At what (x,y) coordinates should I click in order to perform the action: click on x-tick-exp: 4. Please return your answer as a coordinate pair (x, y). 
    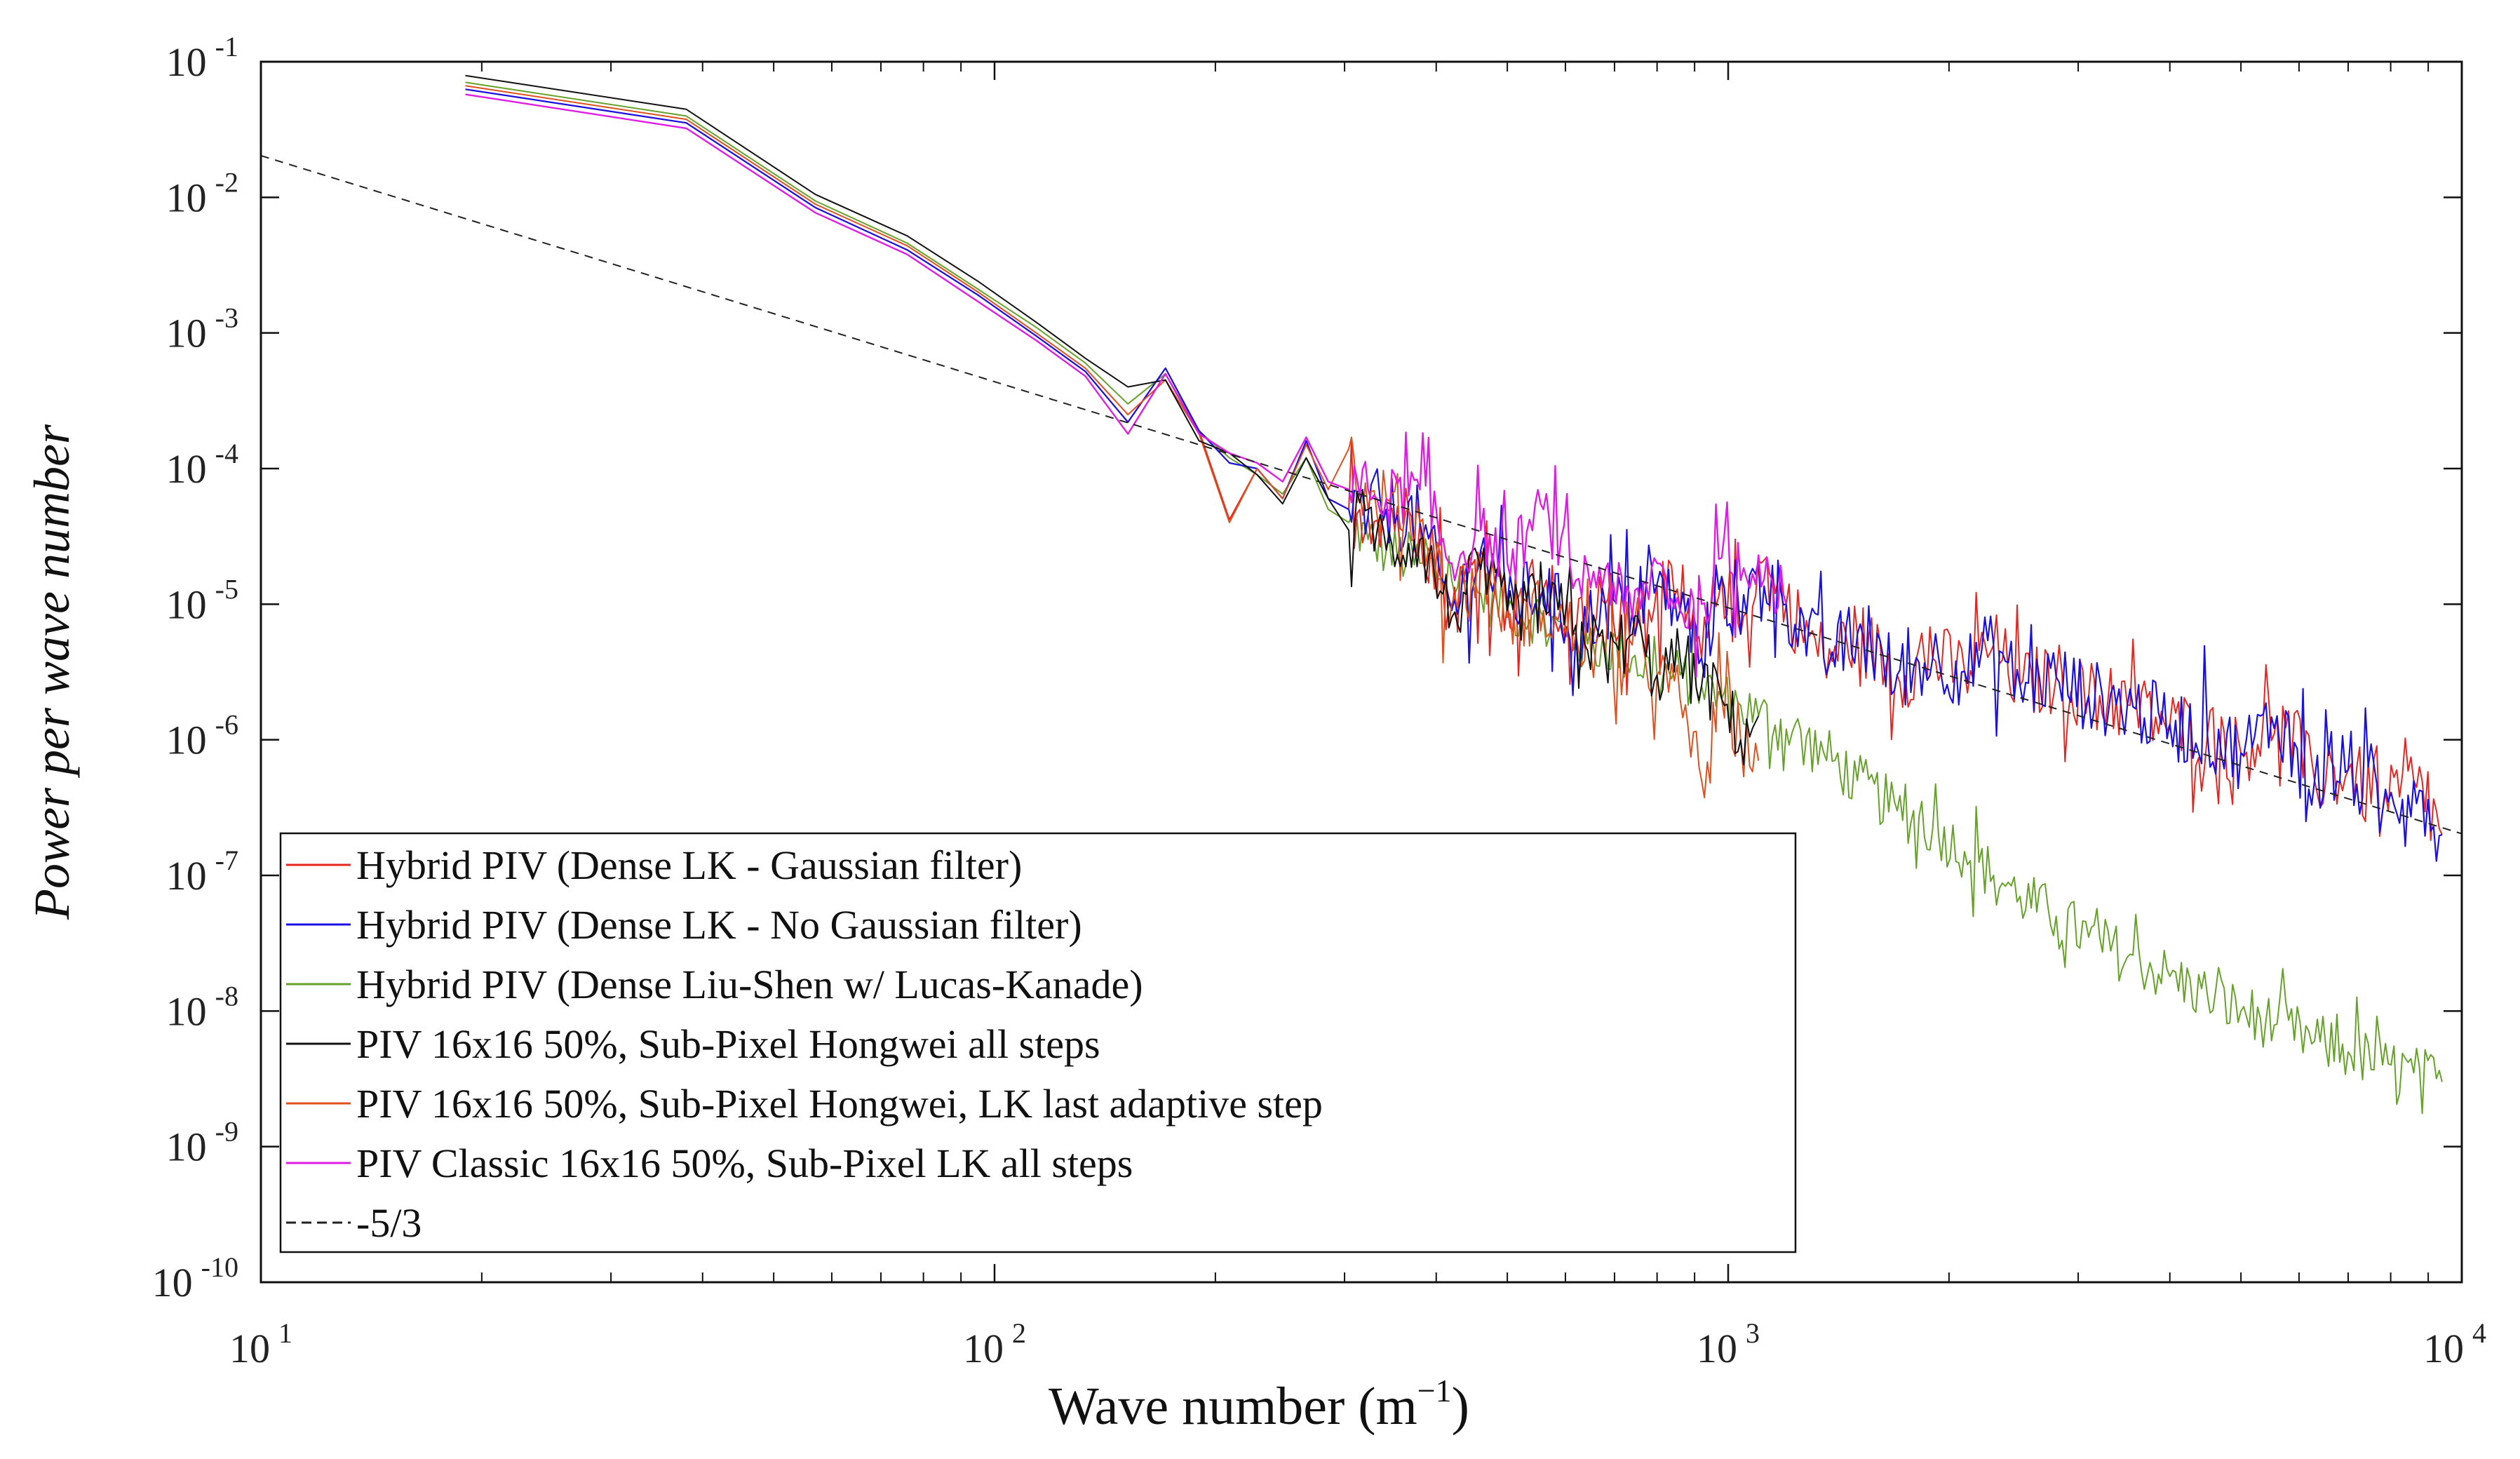
    Looking at the image, I should click on (2479, 1333).